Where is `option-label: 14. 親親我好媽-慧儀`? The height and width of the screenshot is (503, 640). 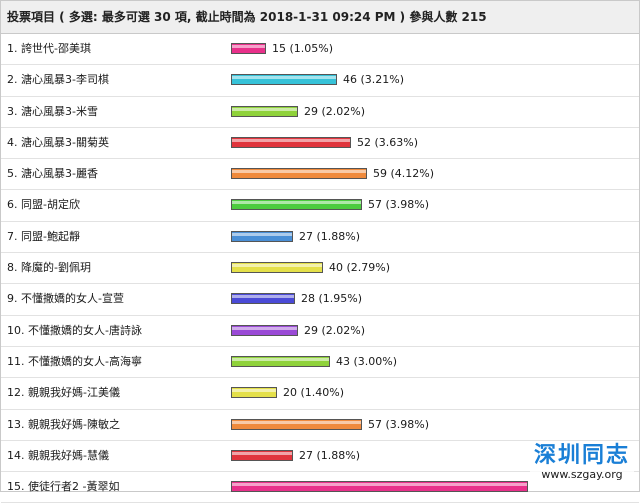 option-label: 14. 親親我好媽-慧儀 is located at coordinates (58, 455).